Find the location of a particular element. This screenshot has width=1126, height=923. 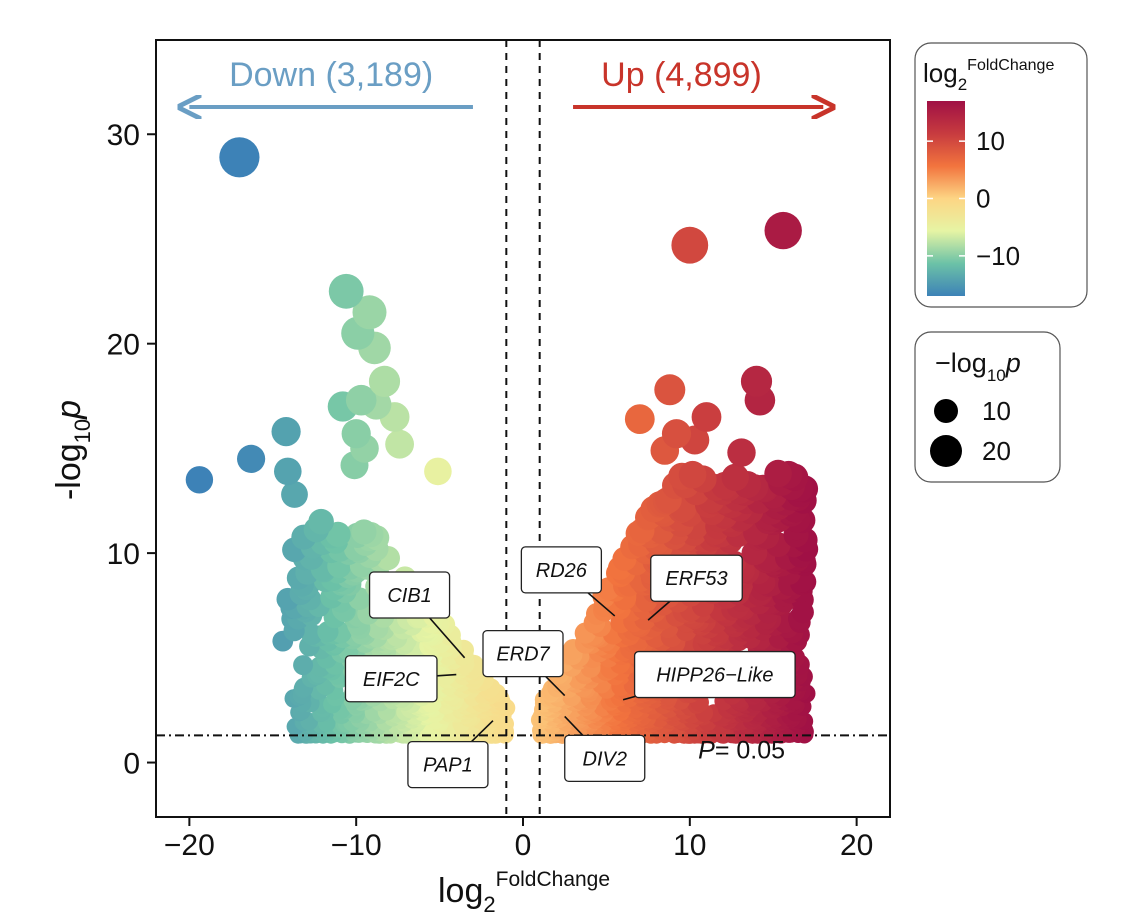

y-axis-title-main: -log is located at coordinates (69, 471).